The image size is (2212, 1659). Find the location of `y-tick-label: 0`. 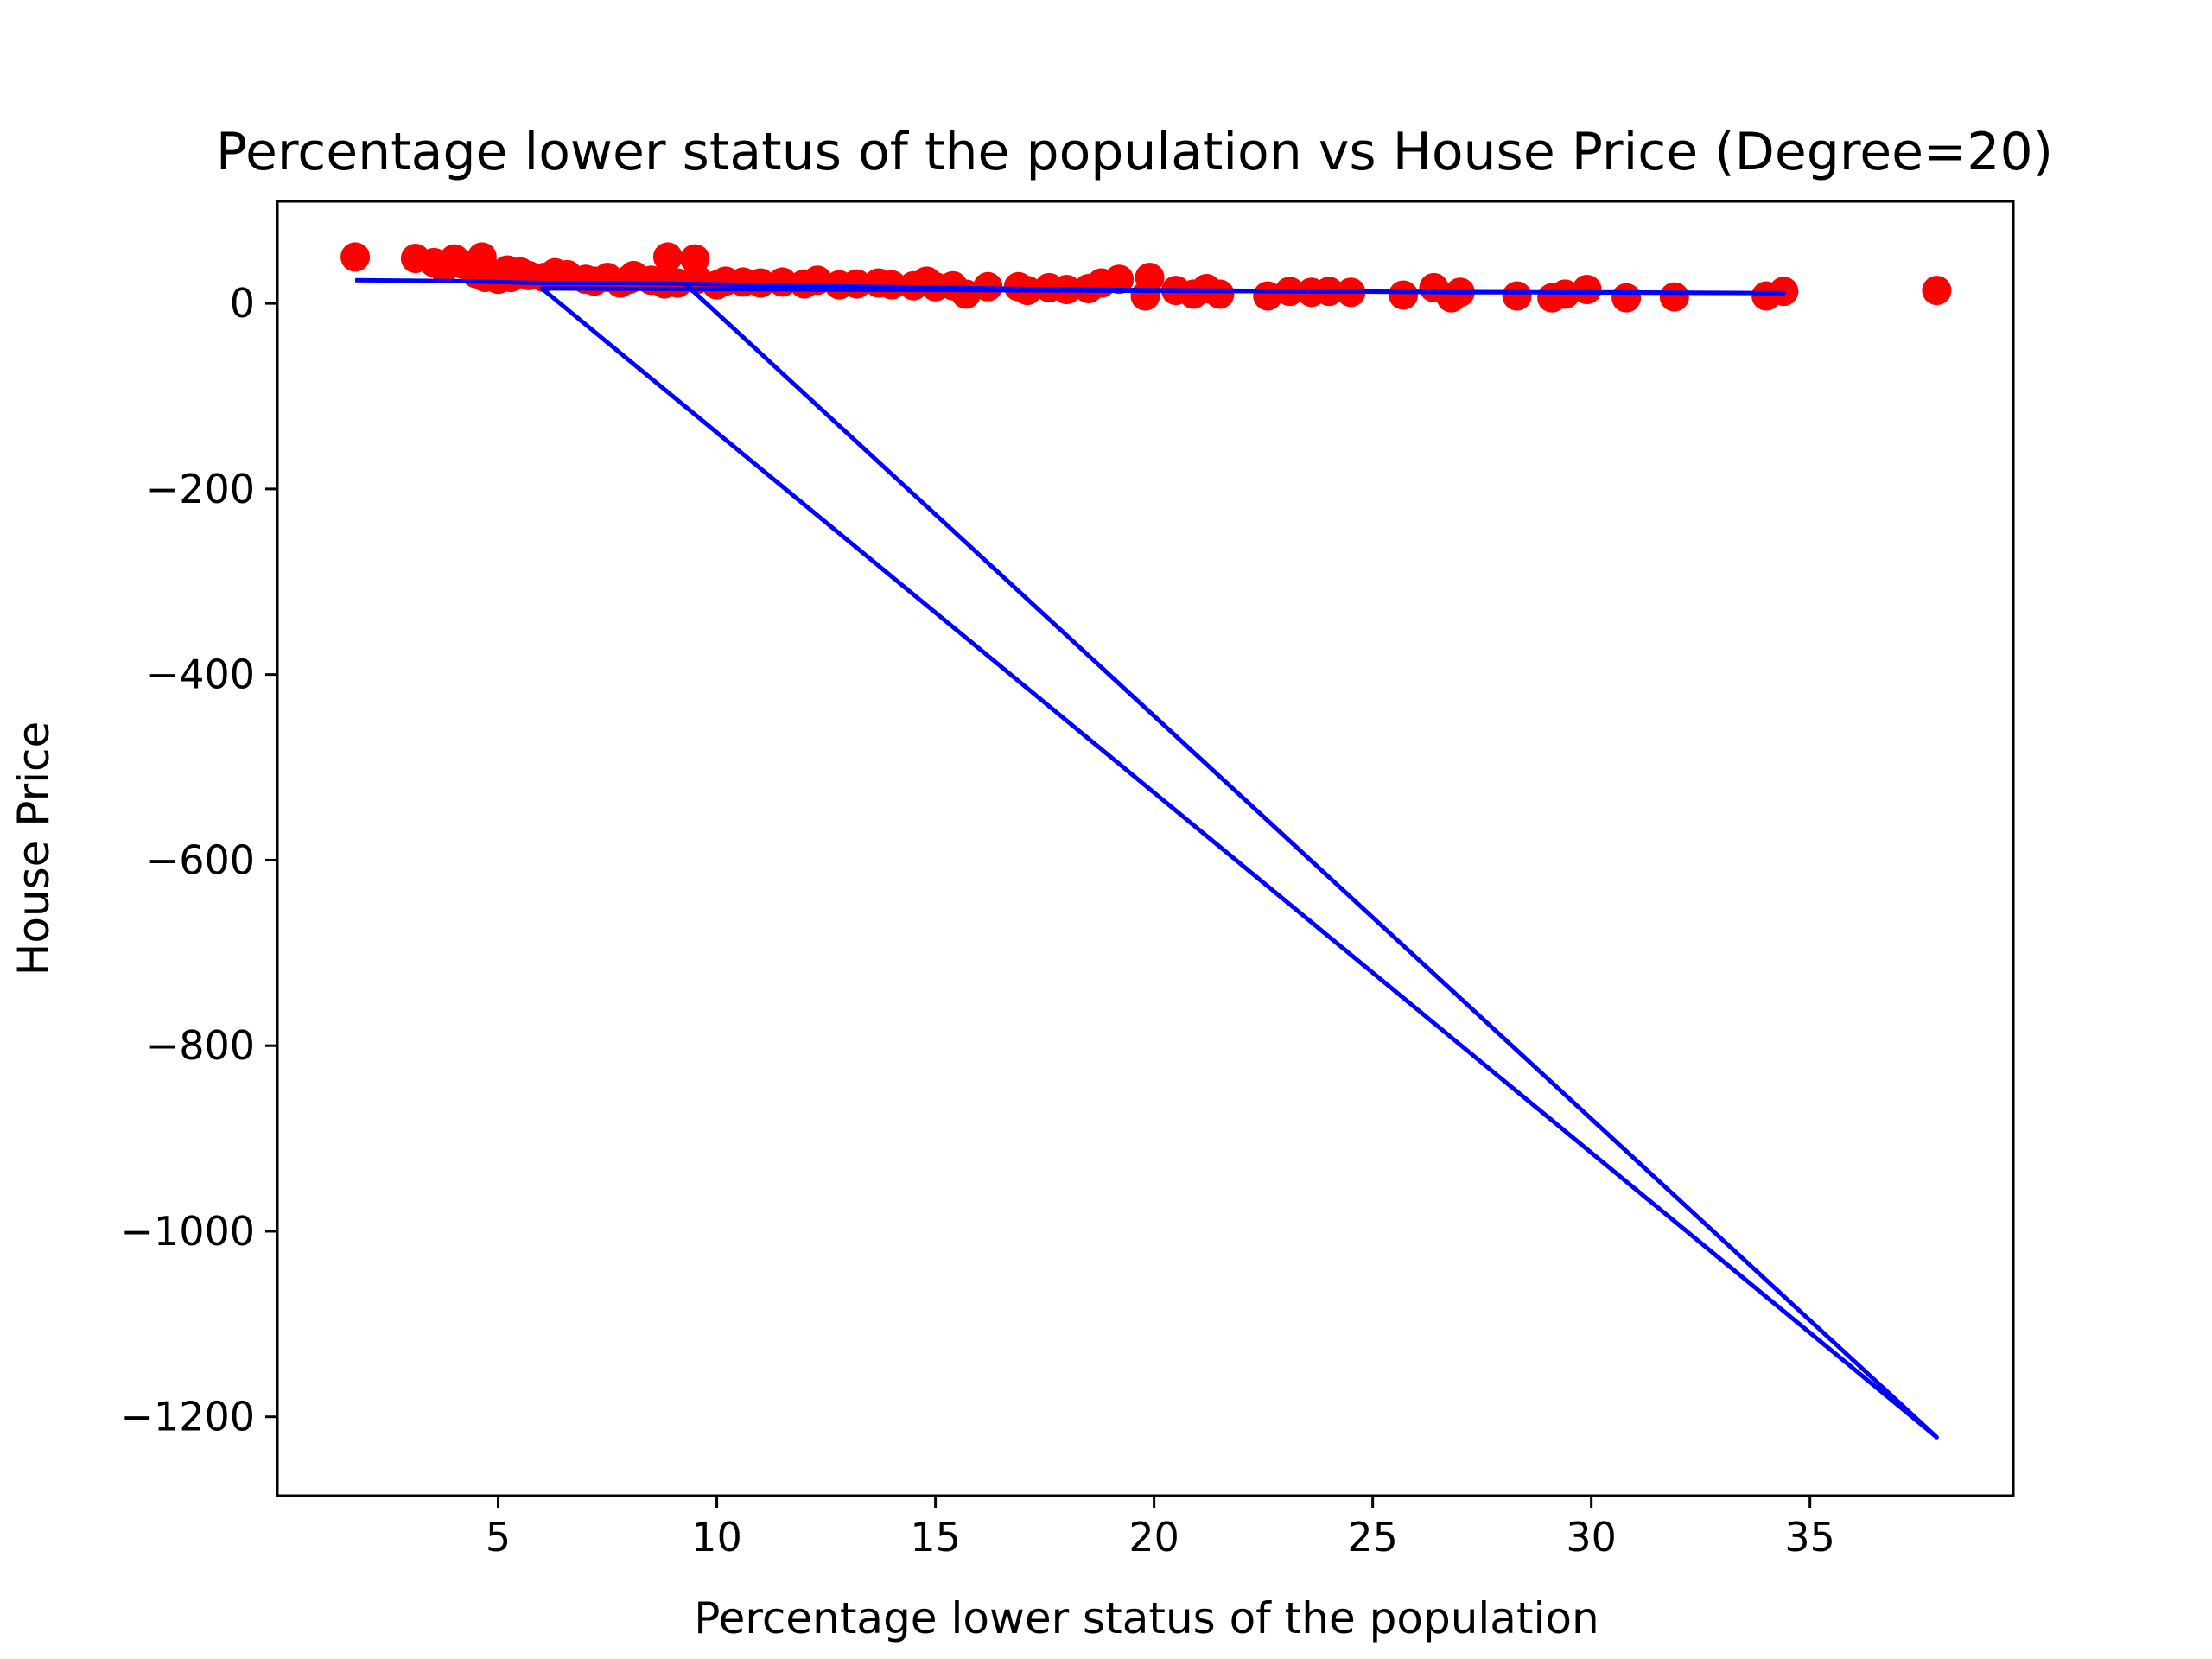

y-tick-label: 0 is located at coordinates (242, 303).